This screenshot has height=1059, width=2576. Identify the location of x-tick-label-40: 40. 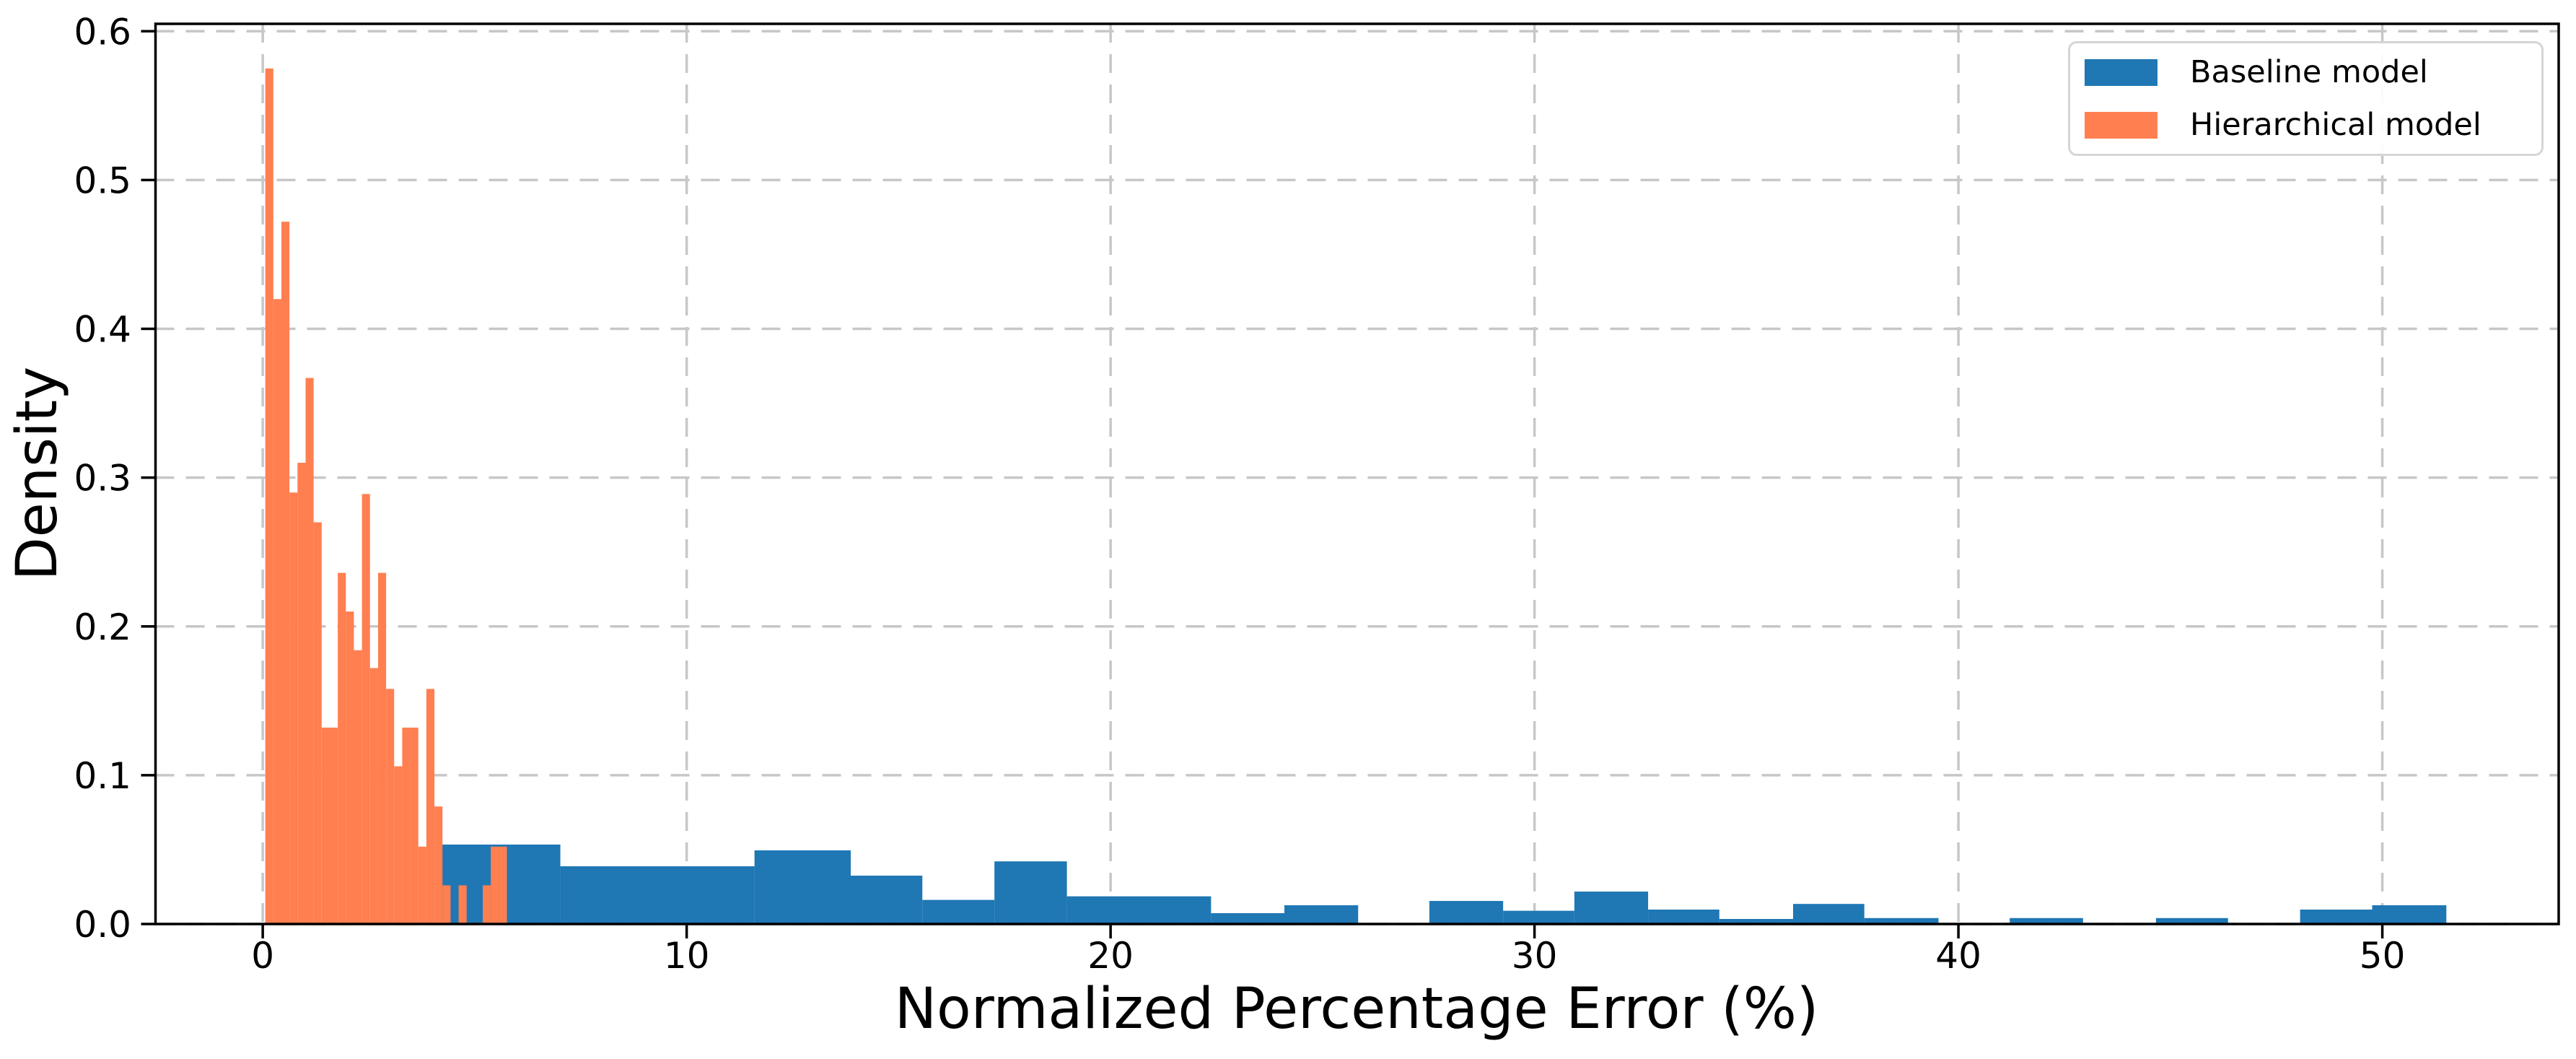
(1958, 956).